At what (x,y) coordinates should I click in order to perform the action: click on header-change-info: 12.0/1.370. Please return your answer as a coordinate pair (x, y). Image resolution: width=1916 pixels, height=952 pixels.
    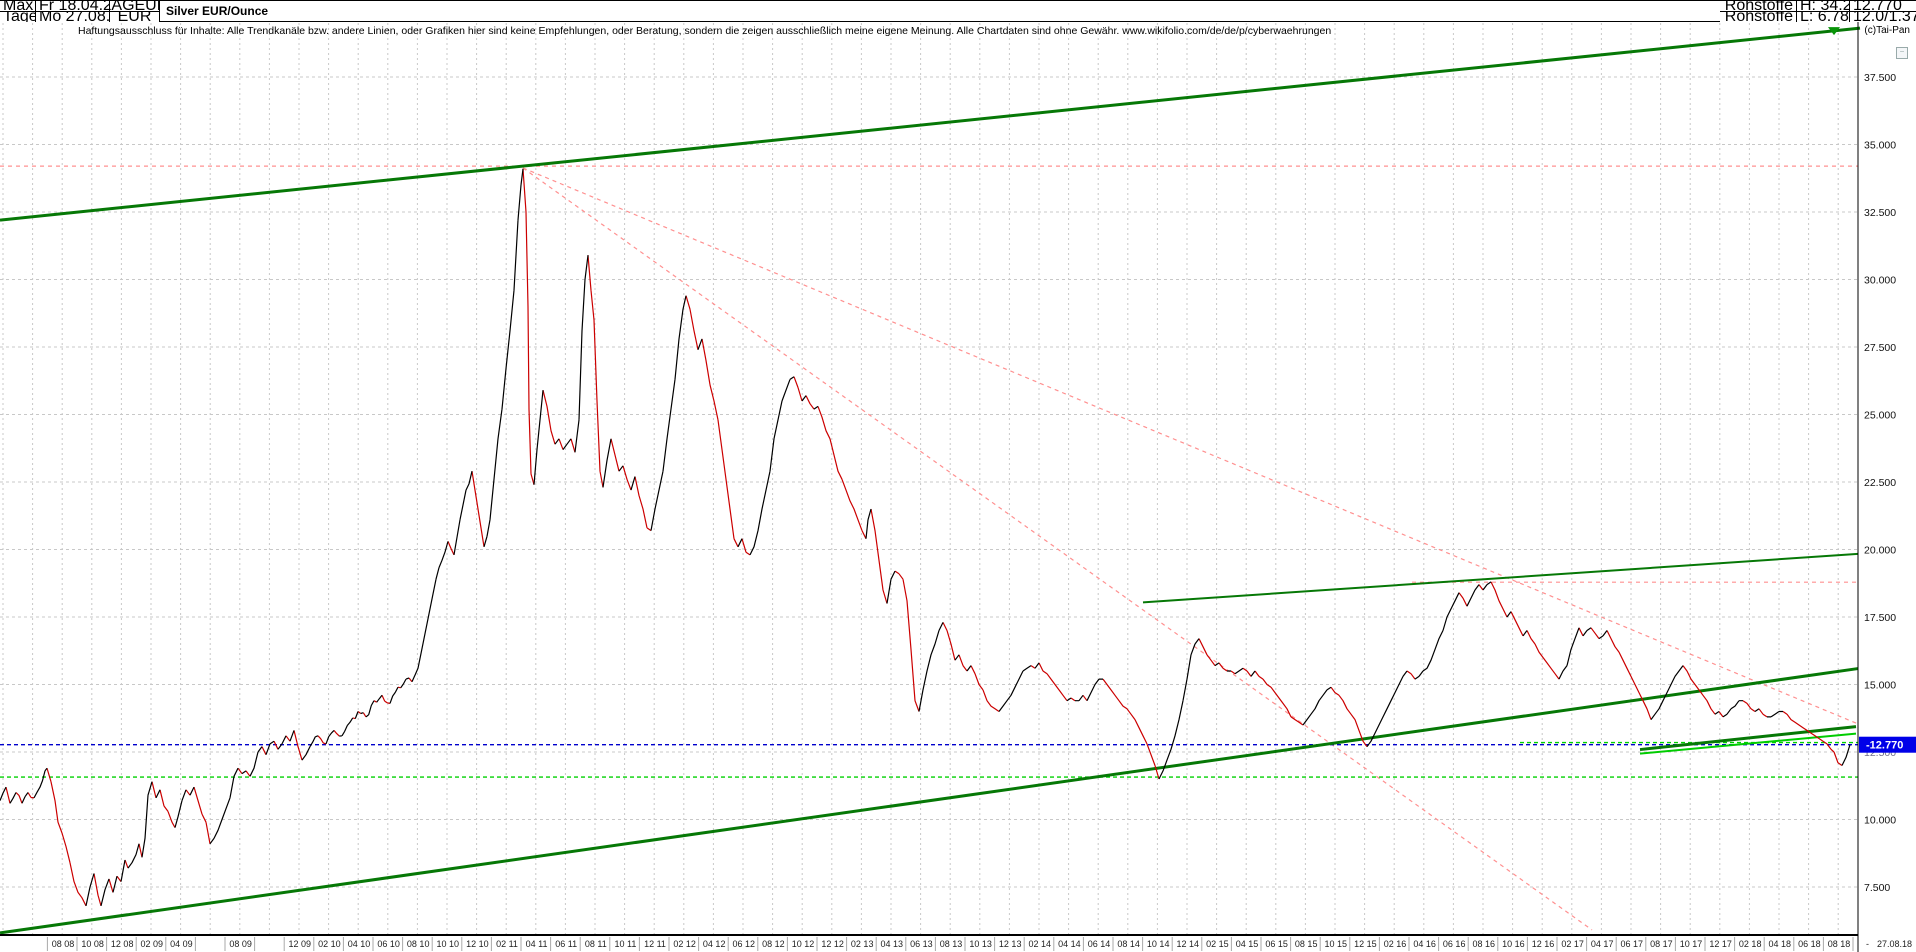
    Looking at the image, I should click on (1883, 17).